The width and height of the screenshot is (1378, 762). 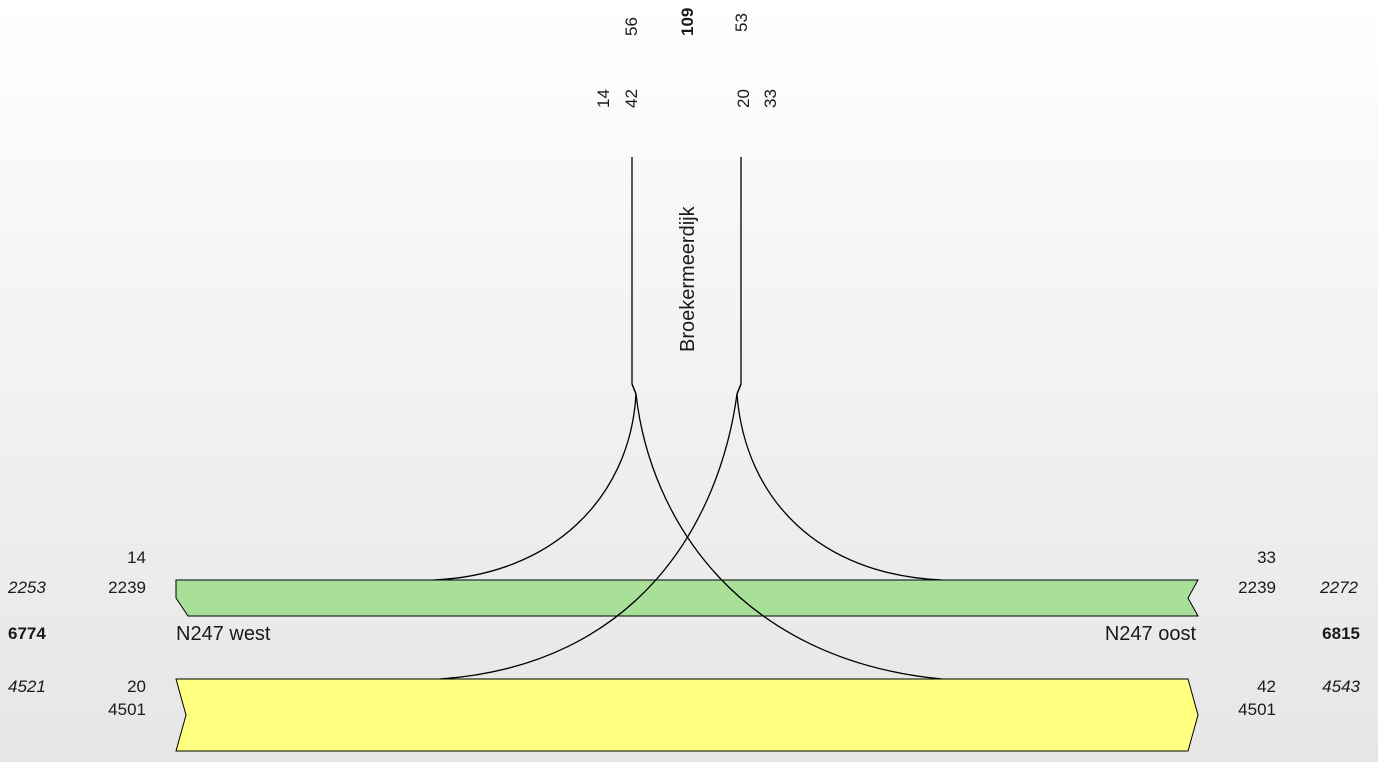 I want to click on top-left-lower: 42, so click(x=631, y=98).